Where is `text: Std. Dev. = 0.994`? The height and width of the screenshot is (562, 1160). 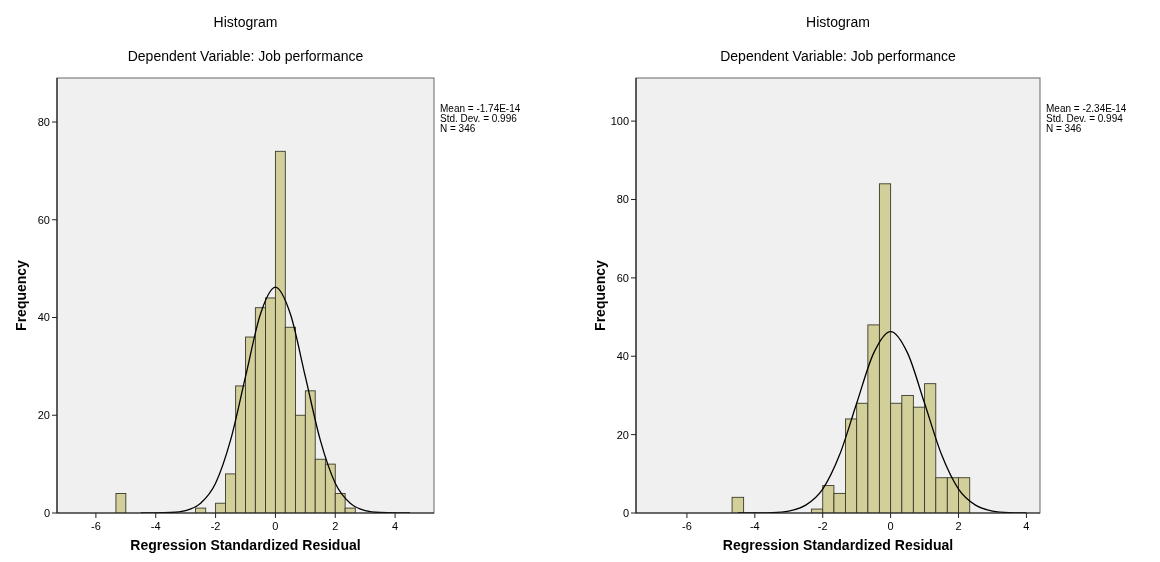
text: Std. Dev. = 0.994 is located at coordinates (1085, 118).